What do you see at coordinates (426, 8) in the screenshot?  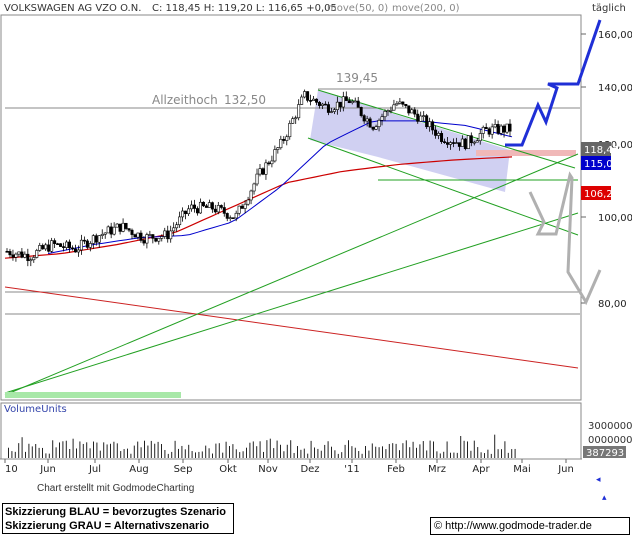 I see `ma200-legend: move(200, 0)` at bounding box center [426, 8].